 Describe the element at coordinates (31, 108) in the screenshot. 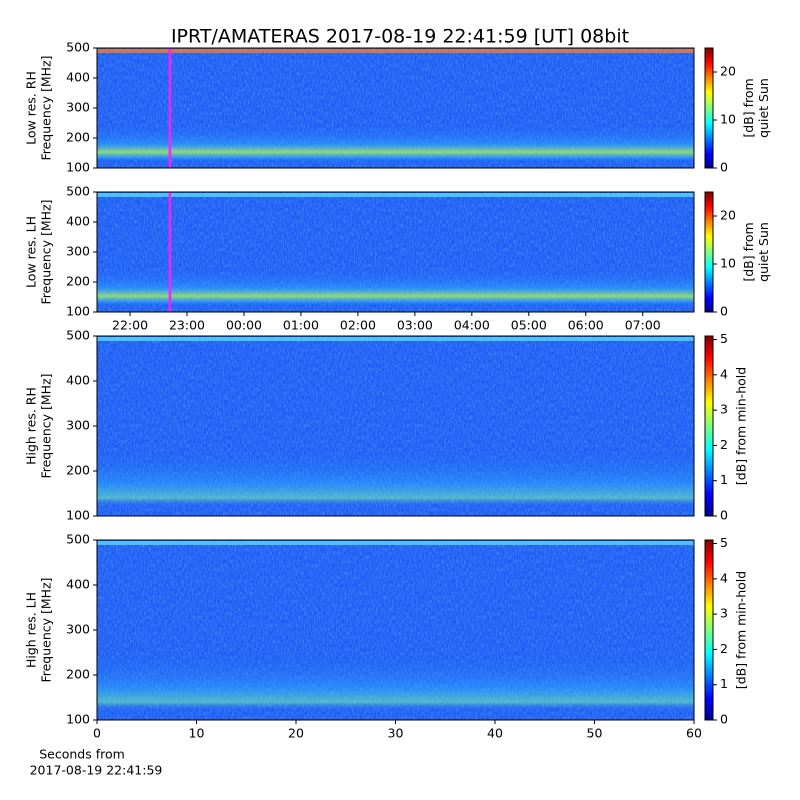

I see `y-axis-label: Low res. RH` at that location.